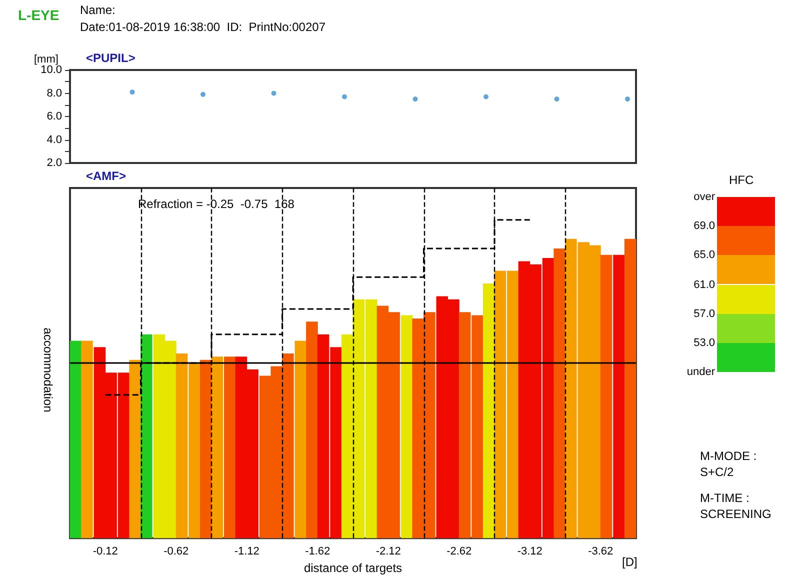 The height and width of the screenshot is (579, 808). I want to click on color-bar-label: under, so click(700, 372).